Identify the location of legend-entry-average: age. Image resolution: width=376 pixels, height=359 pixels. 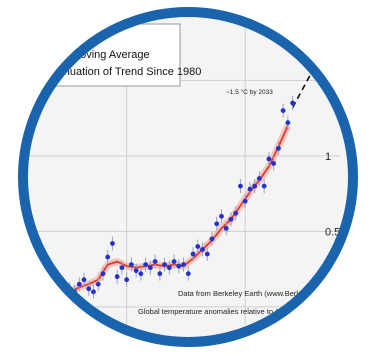
(67, 38).